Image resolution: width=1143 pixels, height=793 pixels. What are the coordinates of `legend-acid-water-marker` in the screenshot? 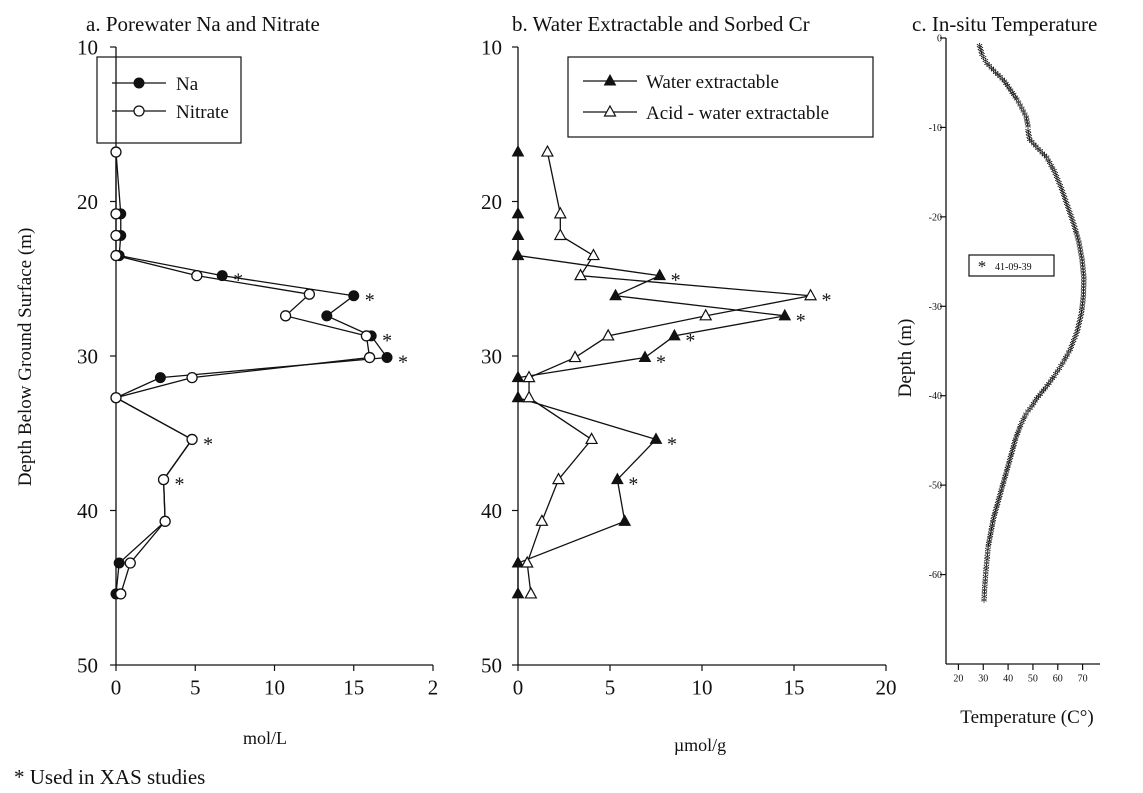 It's located at (610, 110).